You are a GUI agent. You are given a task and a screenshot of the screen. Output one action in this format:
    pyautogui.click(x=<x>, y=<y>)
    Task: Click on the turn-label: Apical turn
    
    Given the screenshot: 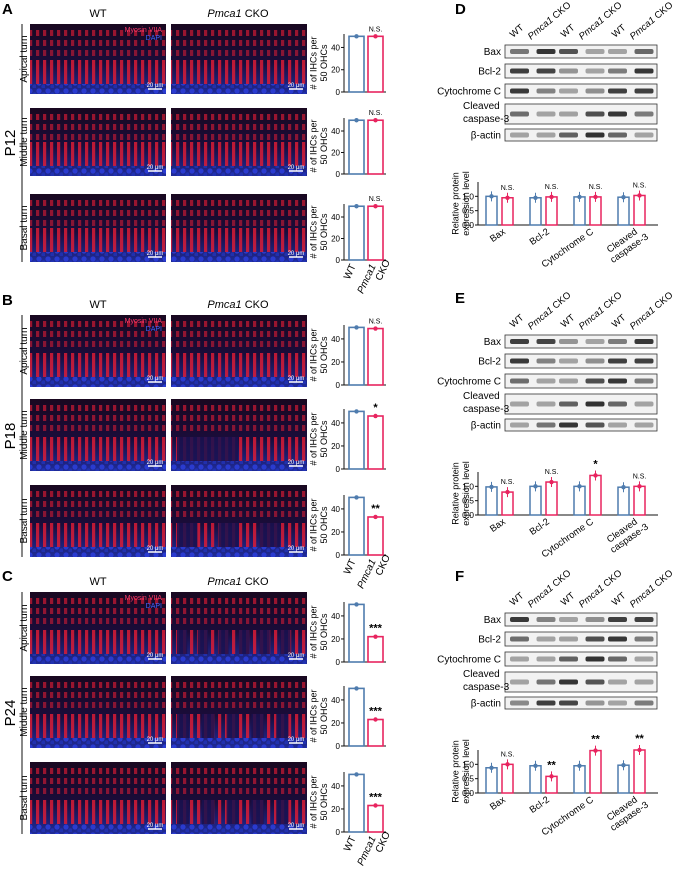 What is the action you would take?
    pyautogui.click(x=24, y=627)
    